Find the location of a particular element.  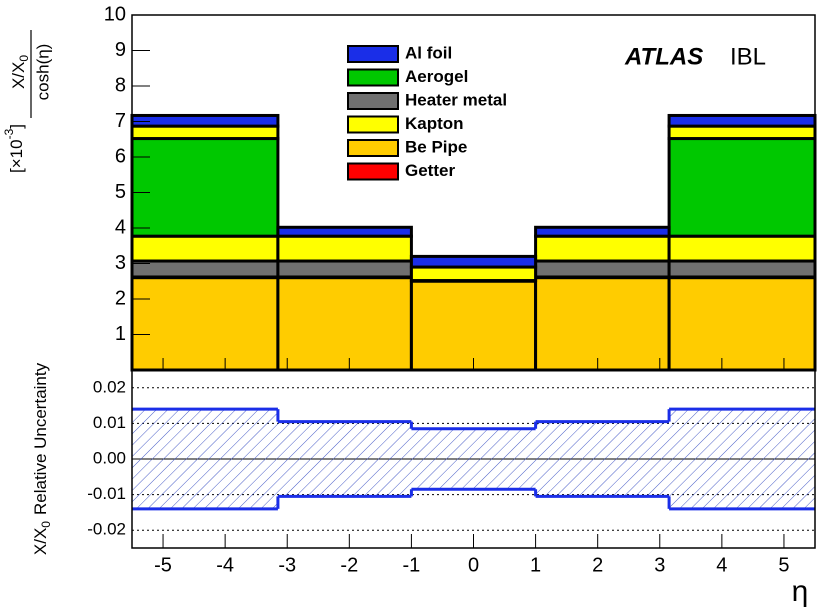

y-tick-label: 10 is located at coordinates (115, 14).